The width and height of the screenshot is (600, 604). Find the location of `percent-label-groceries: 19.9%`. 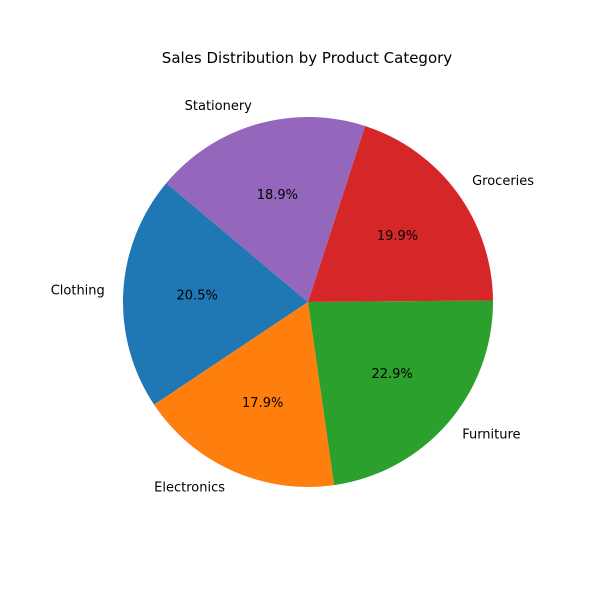

percent-label-groceries: 19.9% is located at coordinates (397, 236).